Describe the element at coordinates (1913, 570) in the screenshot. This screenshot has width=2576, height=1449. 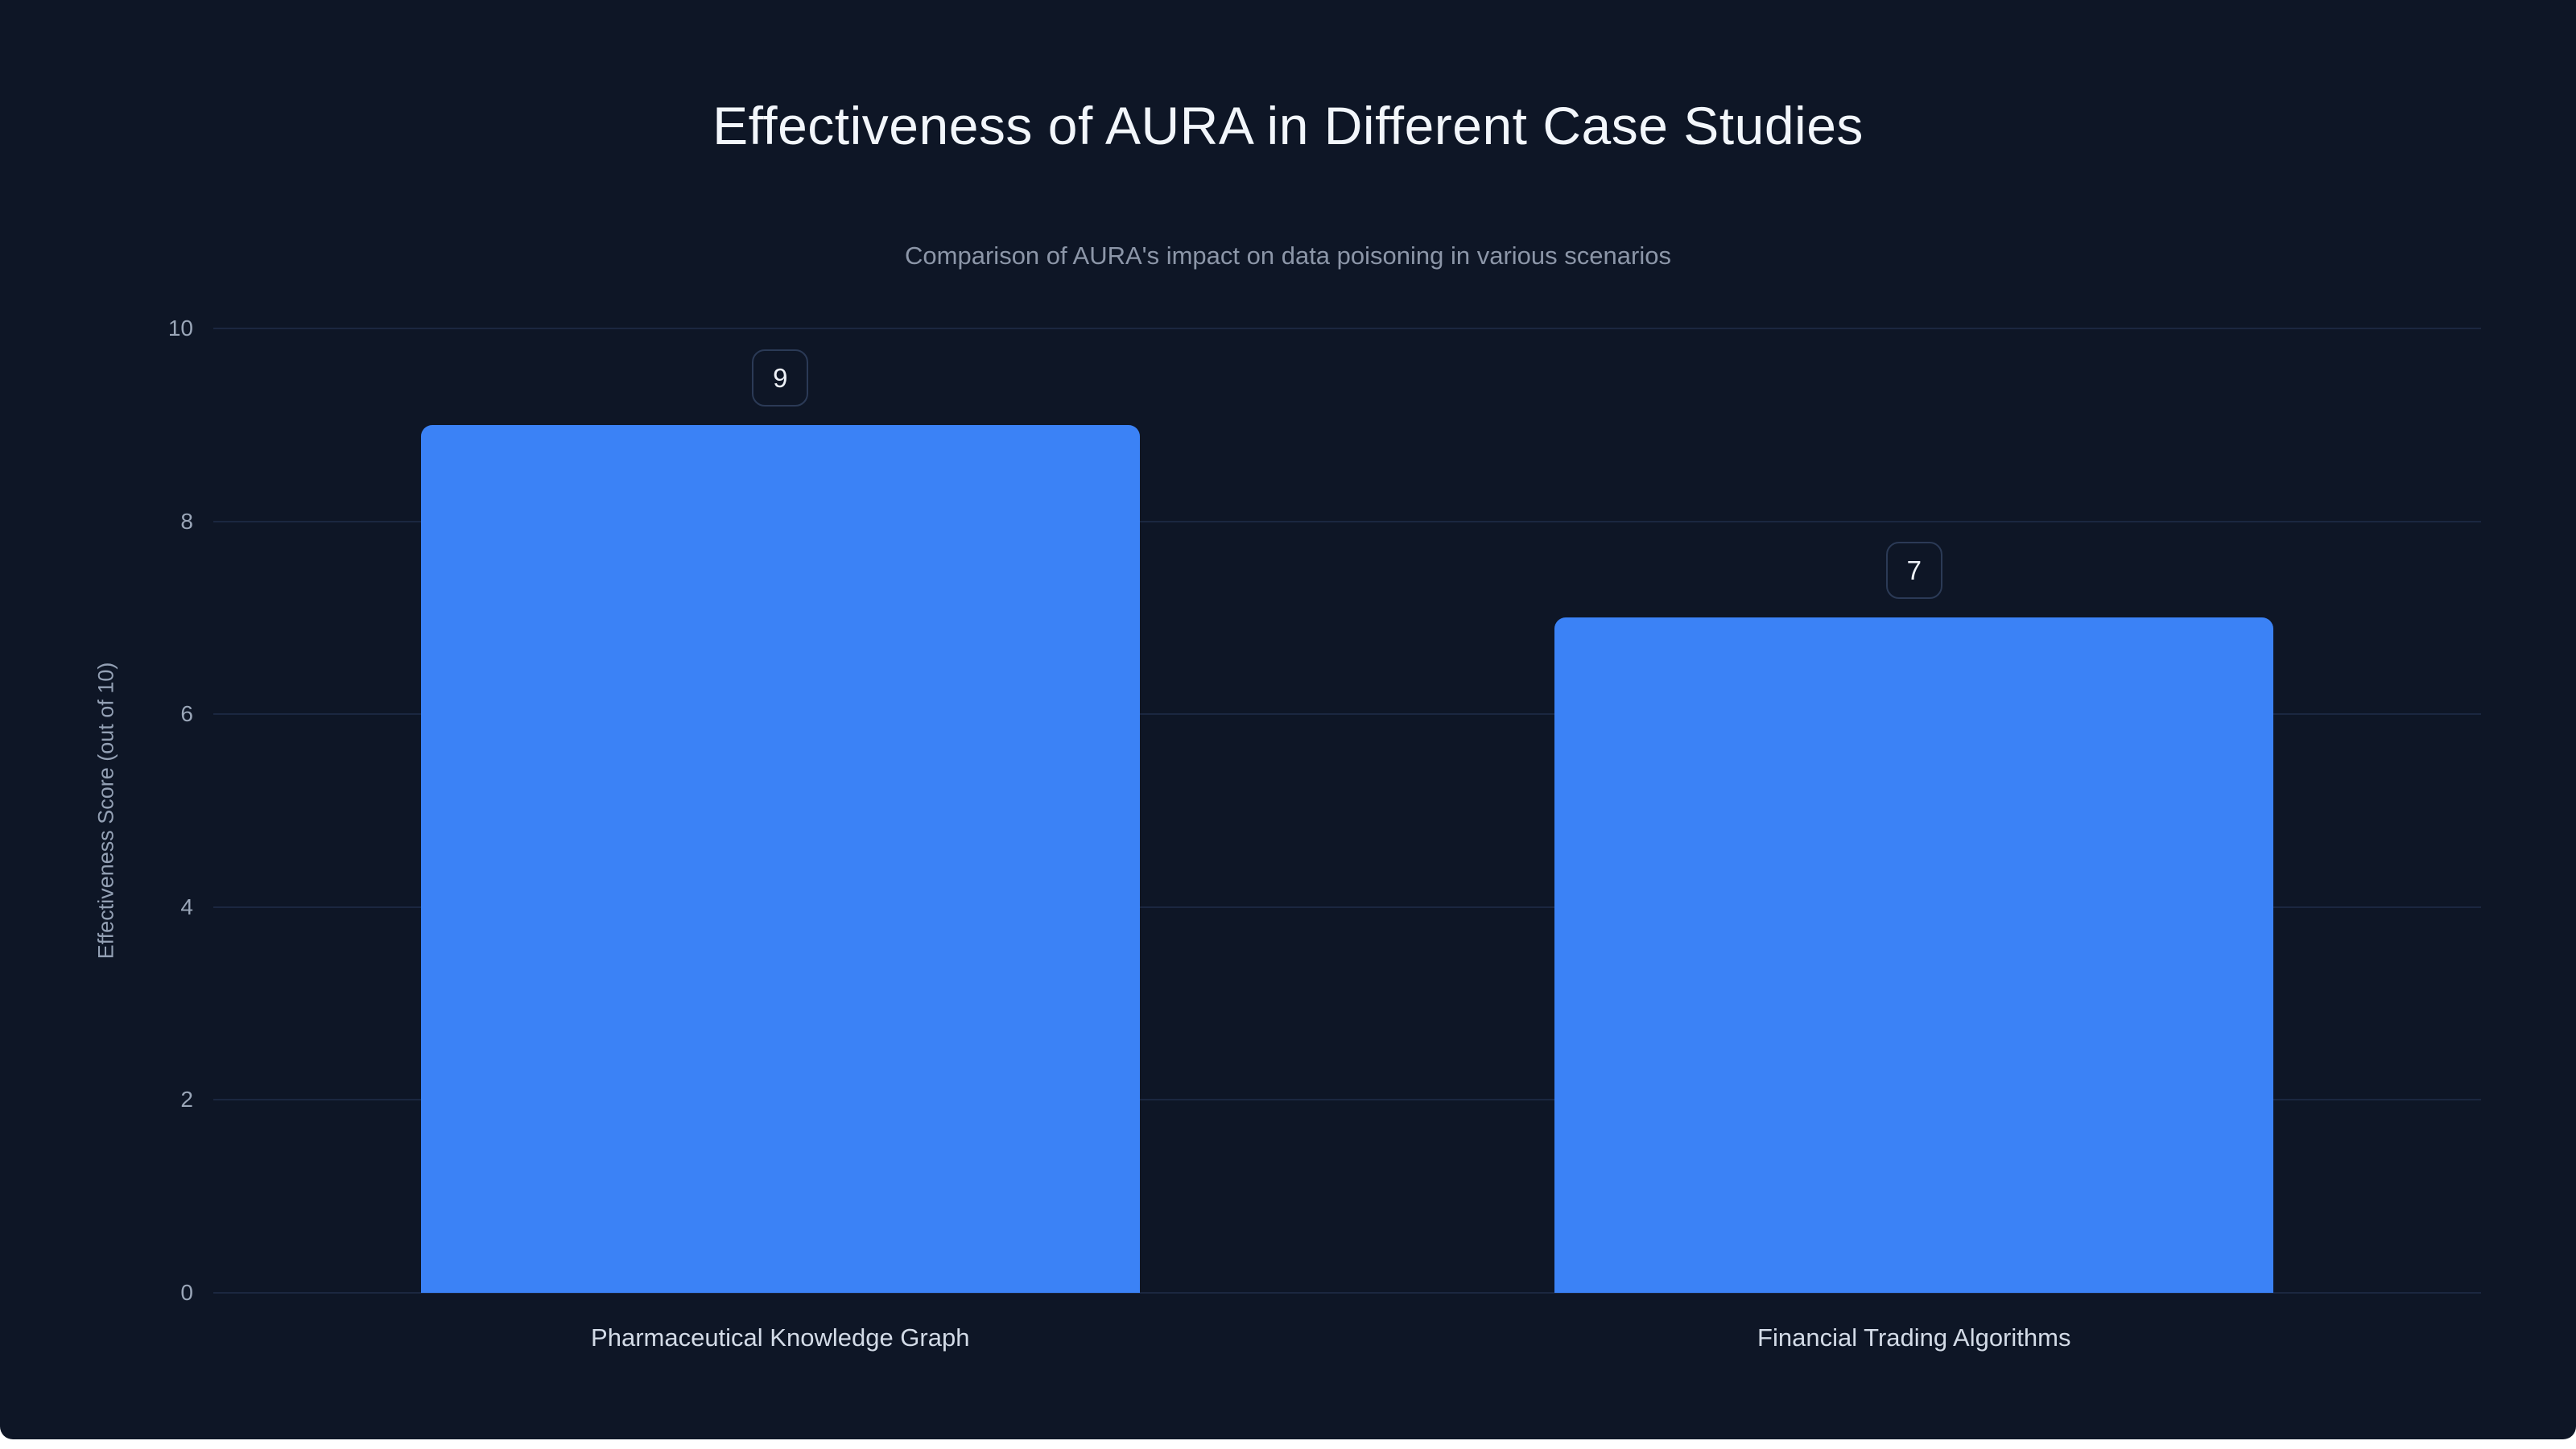
I see `bar-value-badge: 7` at that location.